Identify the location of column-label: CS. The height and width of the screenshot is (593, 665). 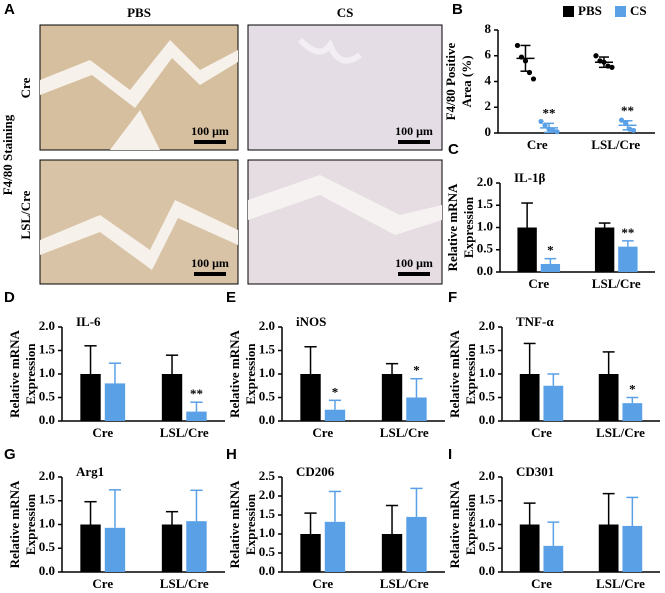
(345, 12).